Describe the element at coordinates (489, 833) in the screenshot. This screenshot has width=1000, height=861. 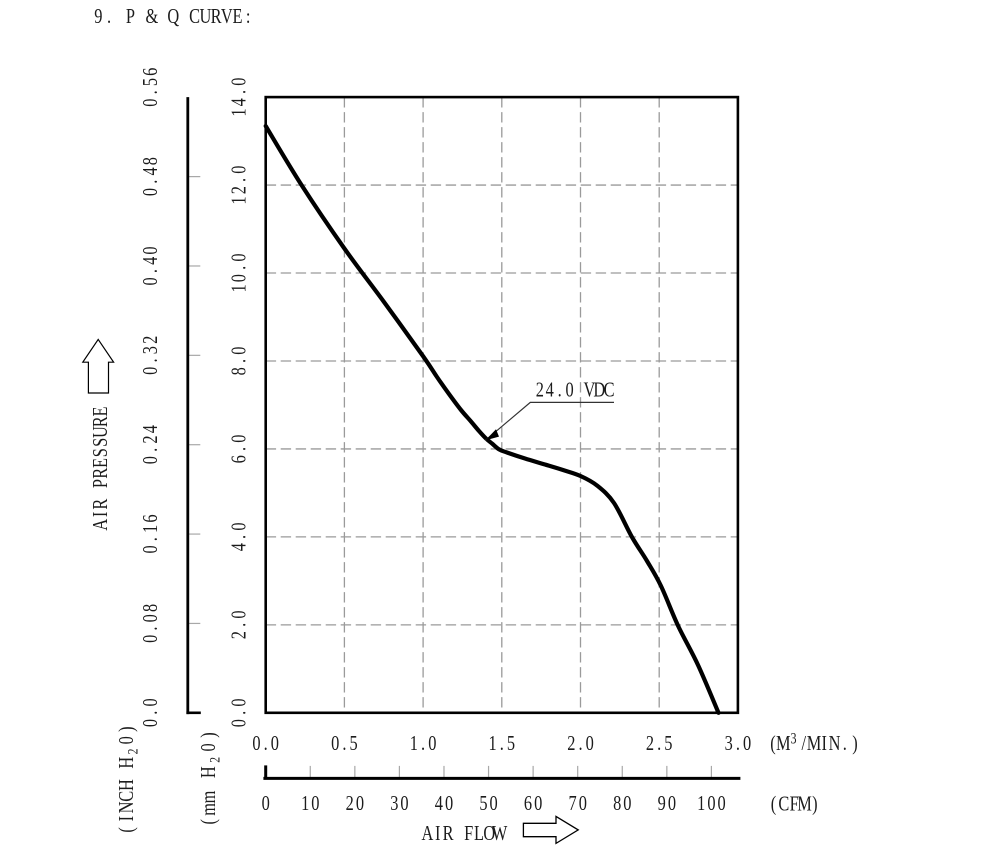
I see `svg-text: O` at that location.